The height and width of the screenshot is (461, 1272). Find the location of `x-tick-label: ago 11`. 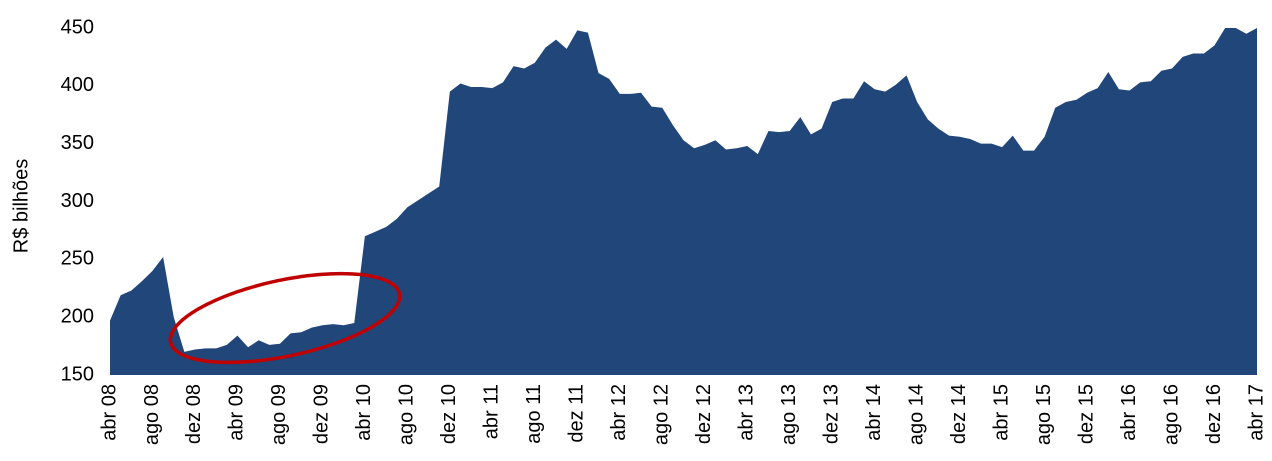

x-tick-label: ago 11 is located at coordinates (534, 414).